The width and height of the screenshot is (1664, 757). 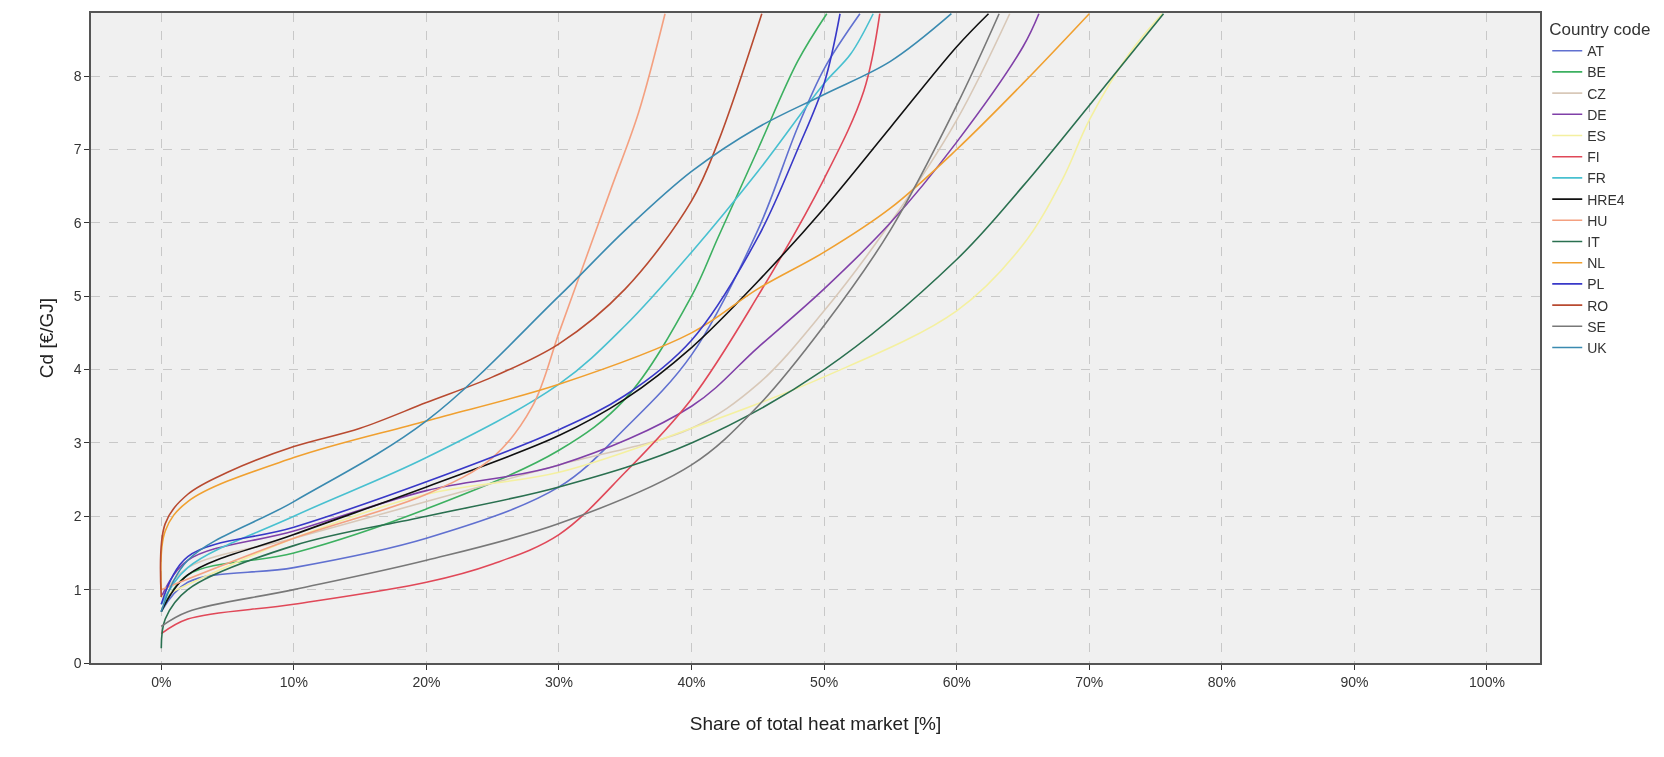 What do you see at coordinates (1596, 326) in the screenshot?
I see `legend-label: SE` at bounding box center [1596, 326].